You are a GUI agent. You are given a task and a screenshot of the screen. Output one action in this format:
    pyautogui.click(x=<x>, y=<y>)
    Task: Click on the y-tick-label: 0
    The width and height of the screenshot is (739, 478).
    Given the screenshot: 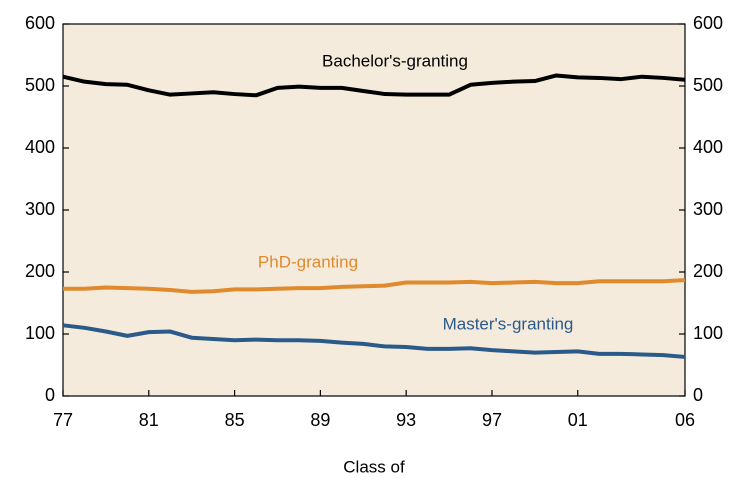 What is the action you would take?
    pyautogui.click(x=50, y=395)
    